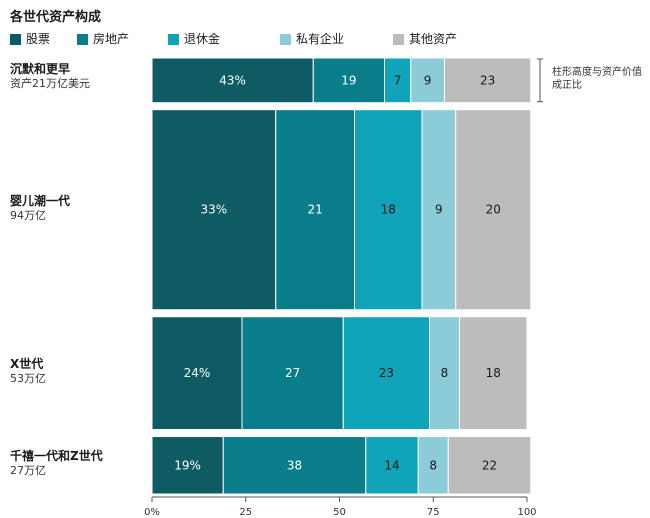  I want to click on x-tick-label: 100, so click(526, 512).